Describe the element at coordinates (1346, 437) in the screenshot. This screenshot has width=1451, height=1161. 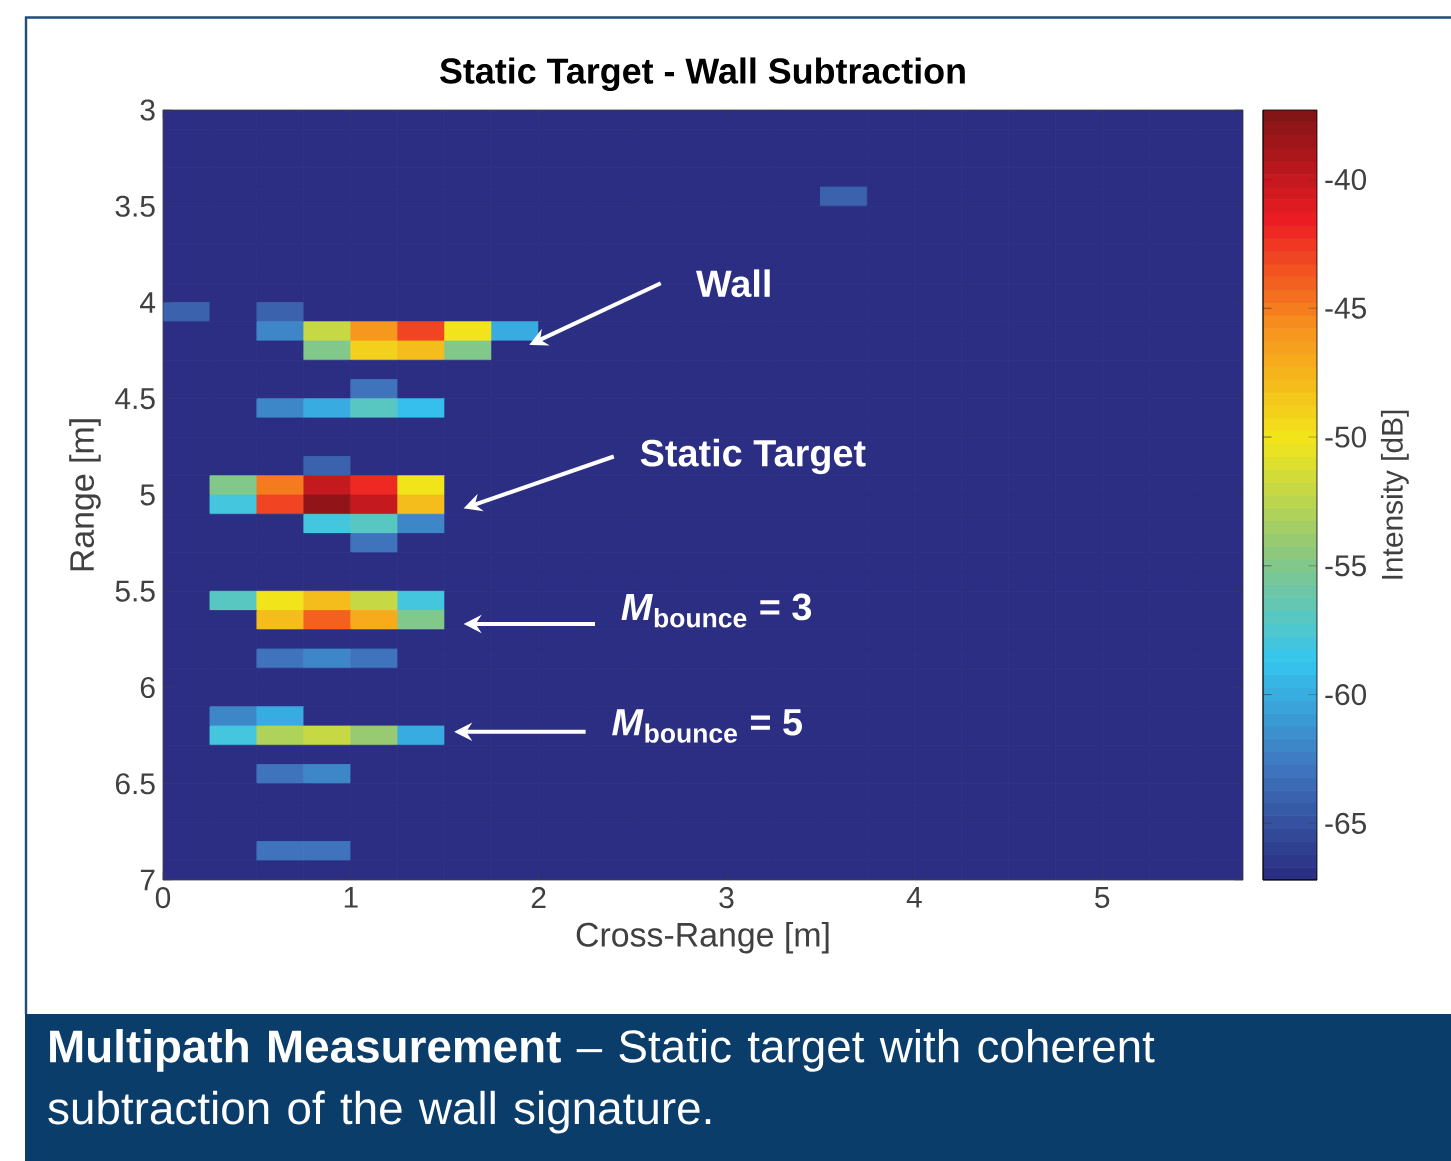
I see `color-bar-label: -50` at that location.